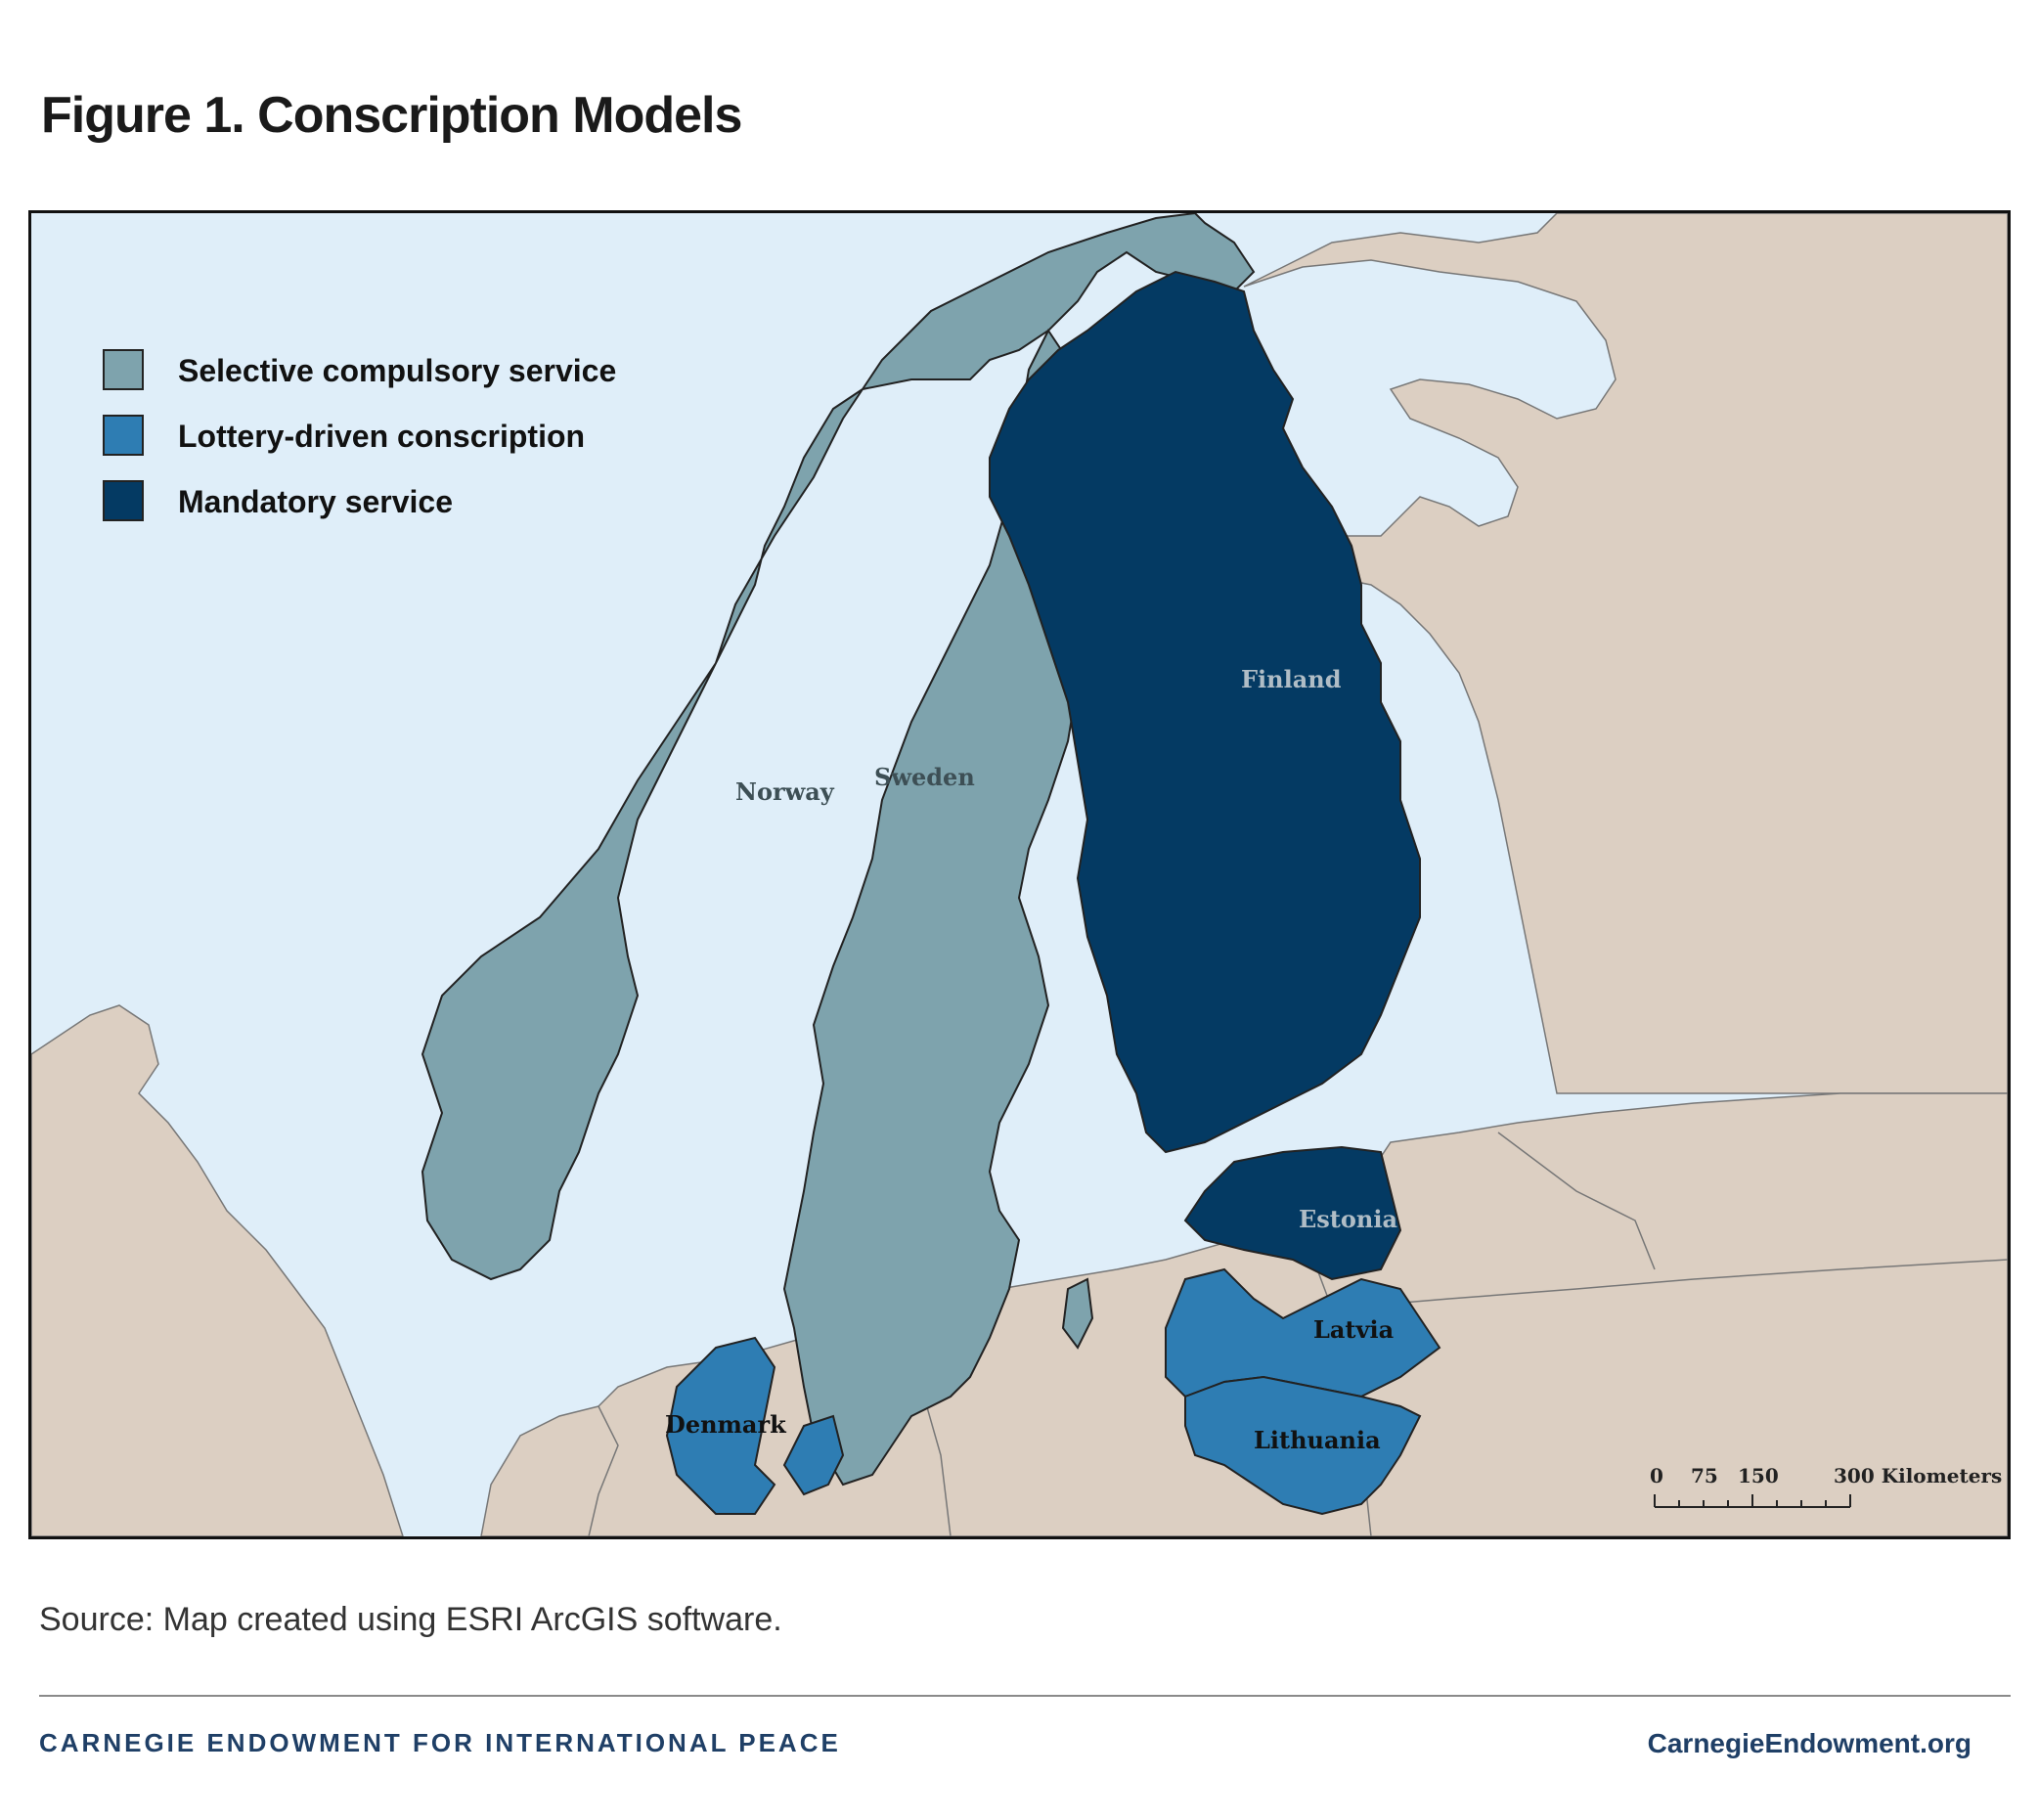 This screenshot has height=1820, width=2038. I want to click on denmark-shape, so click(720, 1425).